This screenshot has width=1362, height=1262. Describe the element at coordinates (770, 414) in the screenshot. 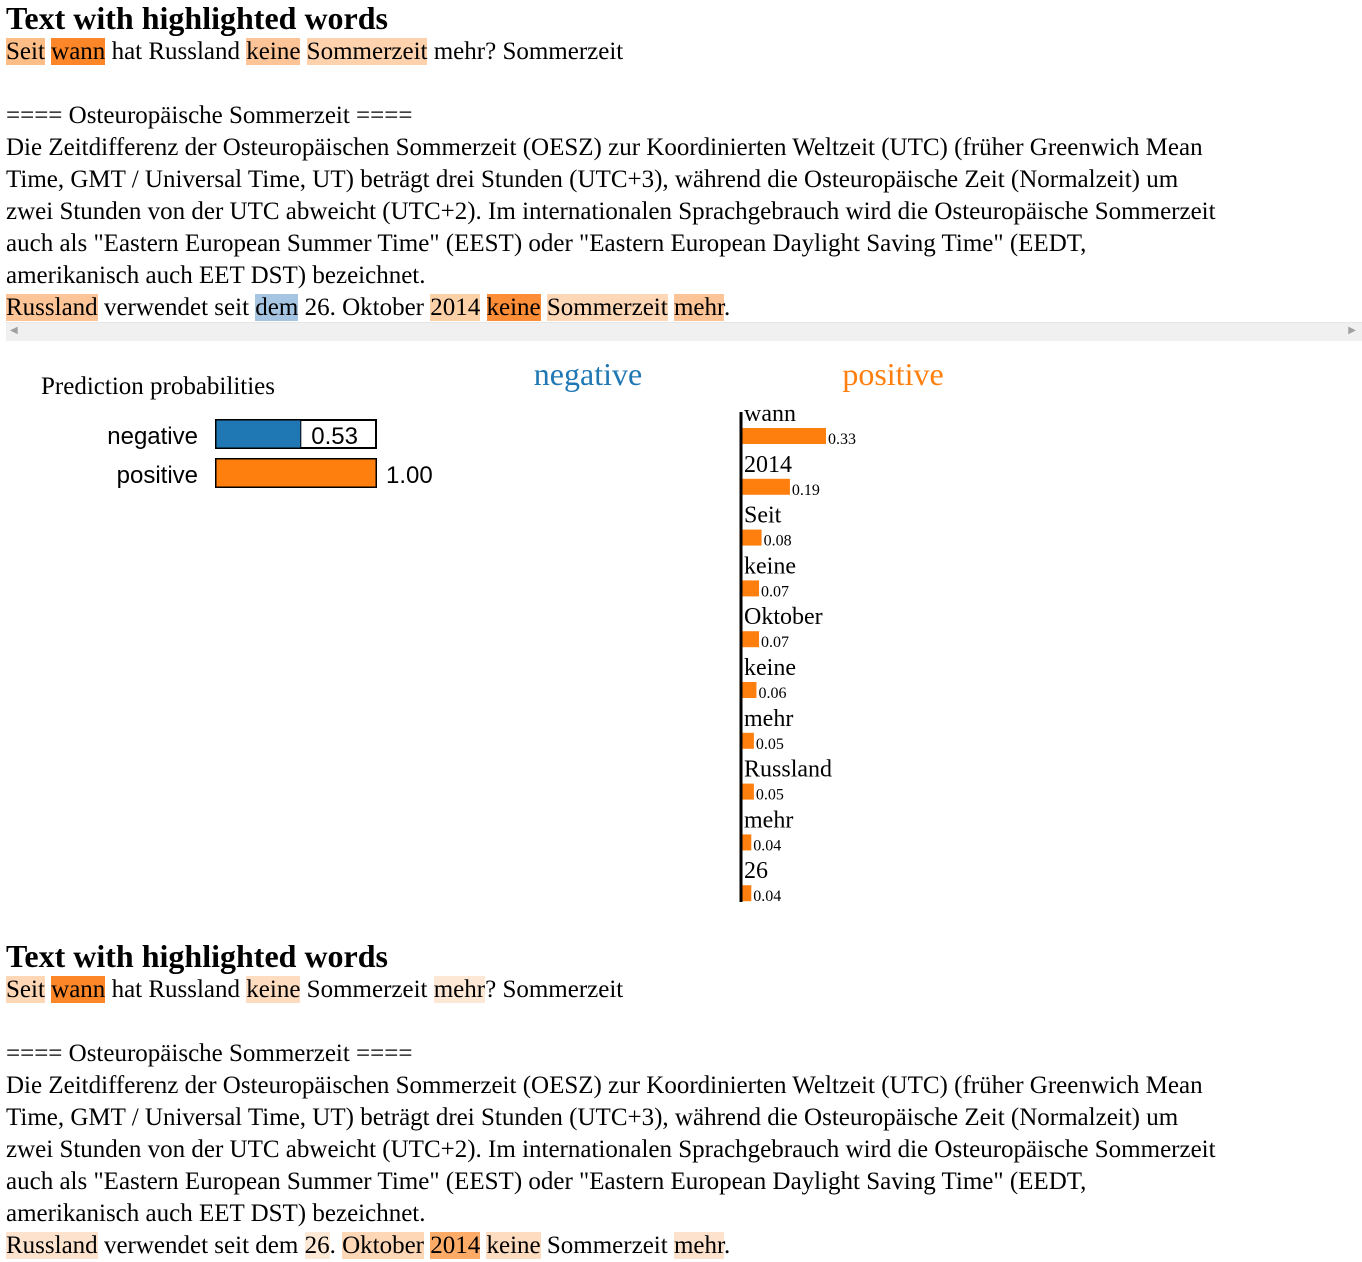

I see `feature-label: wann` at that location.